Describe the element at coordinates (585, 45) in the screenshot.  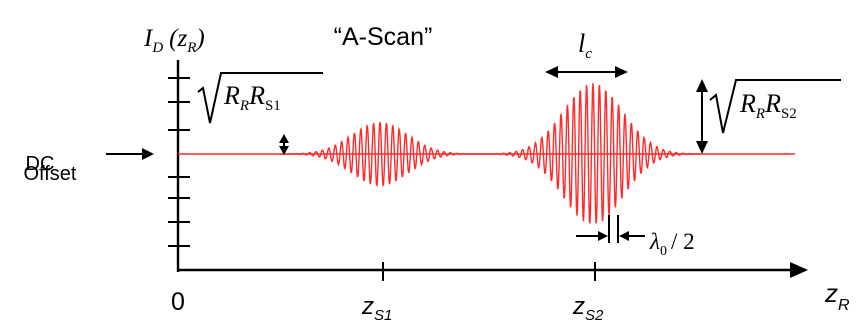
I see `coherence-length-label: lc` at that location.